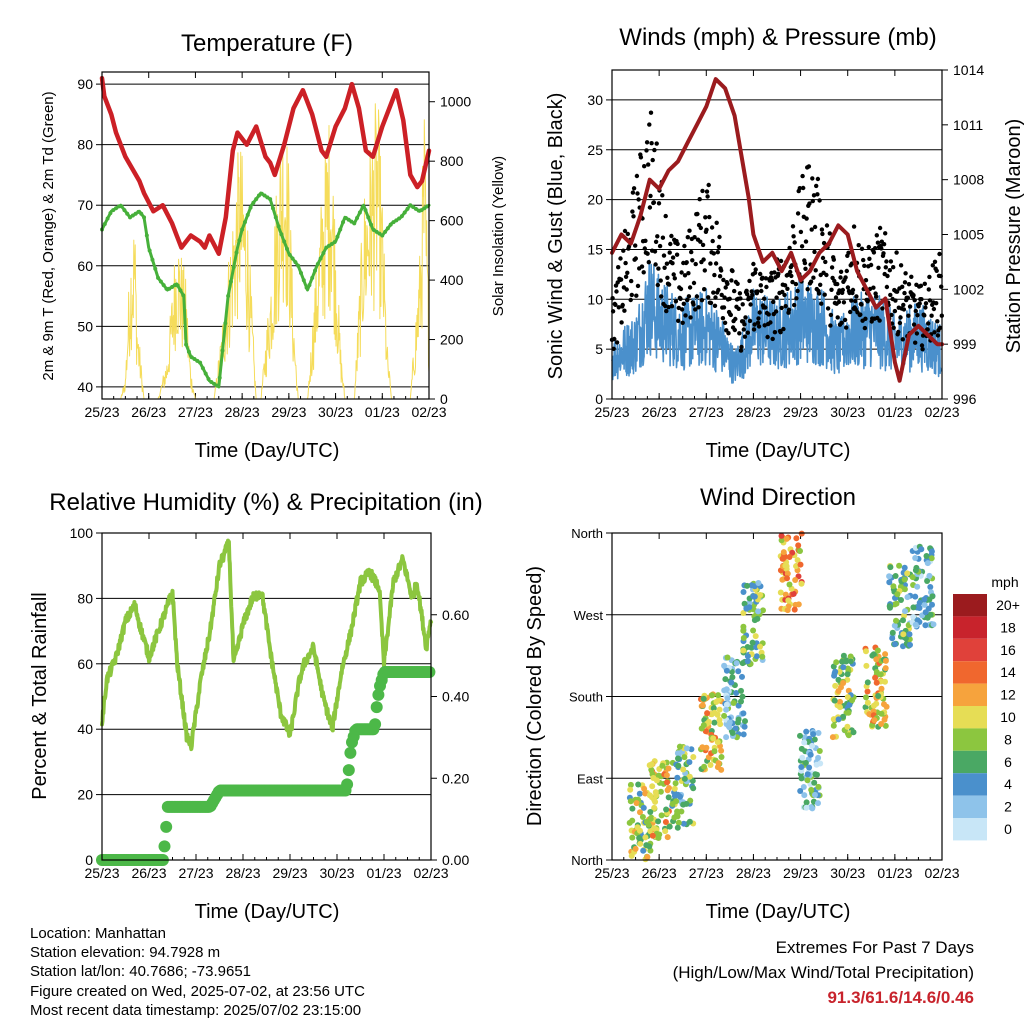 Image resolution: width=1024 pixels, height=1024 pixels. What do you see at coordinates (455, 697) in the screenshot?
I see `y-right-tick-label: 0.40` at bounding box center [455, 697].